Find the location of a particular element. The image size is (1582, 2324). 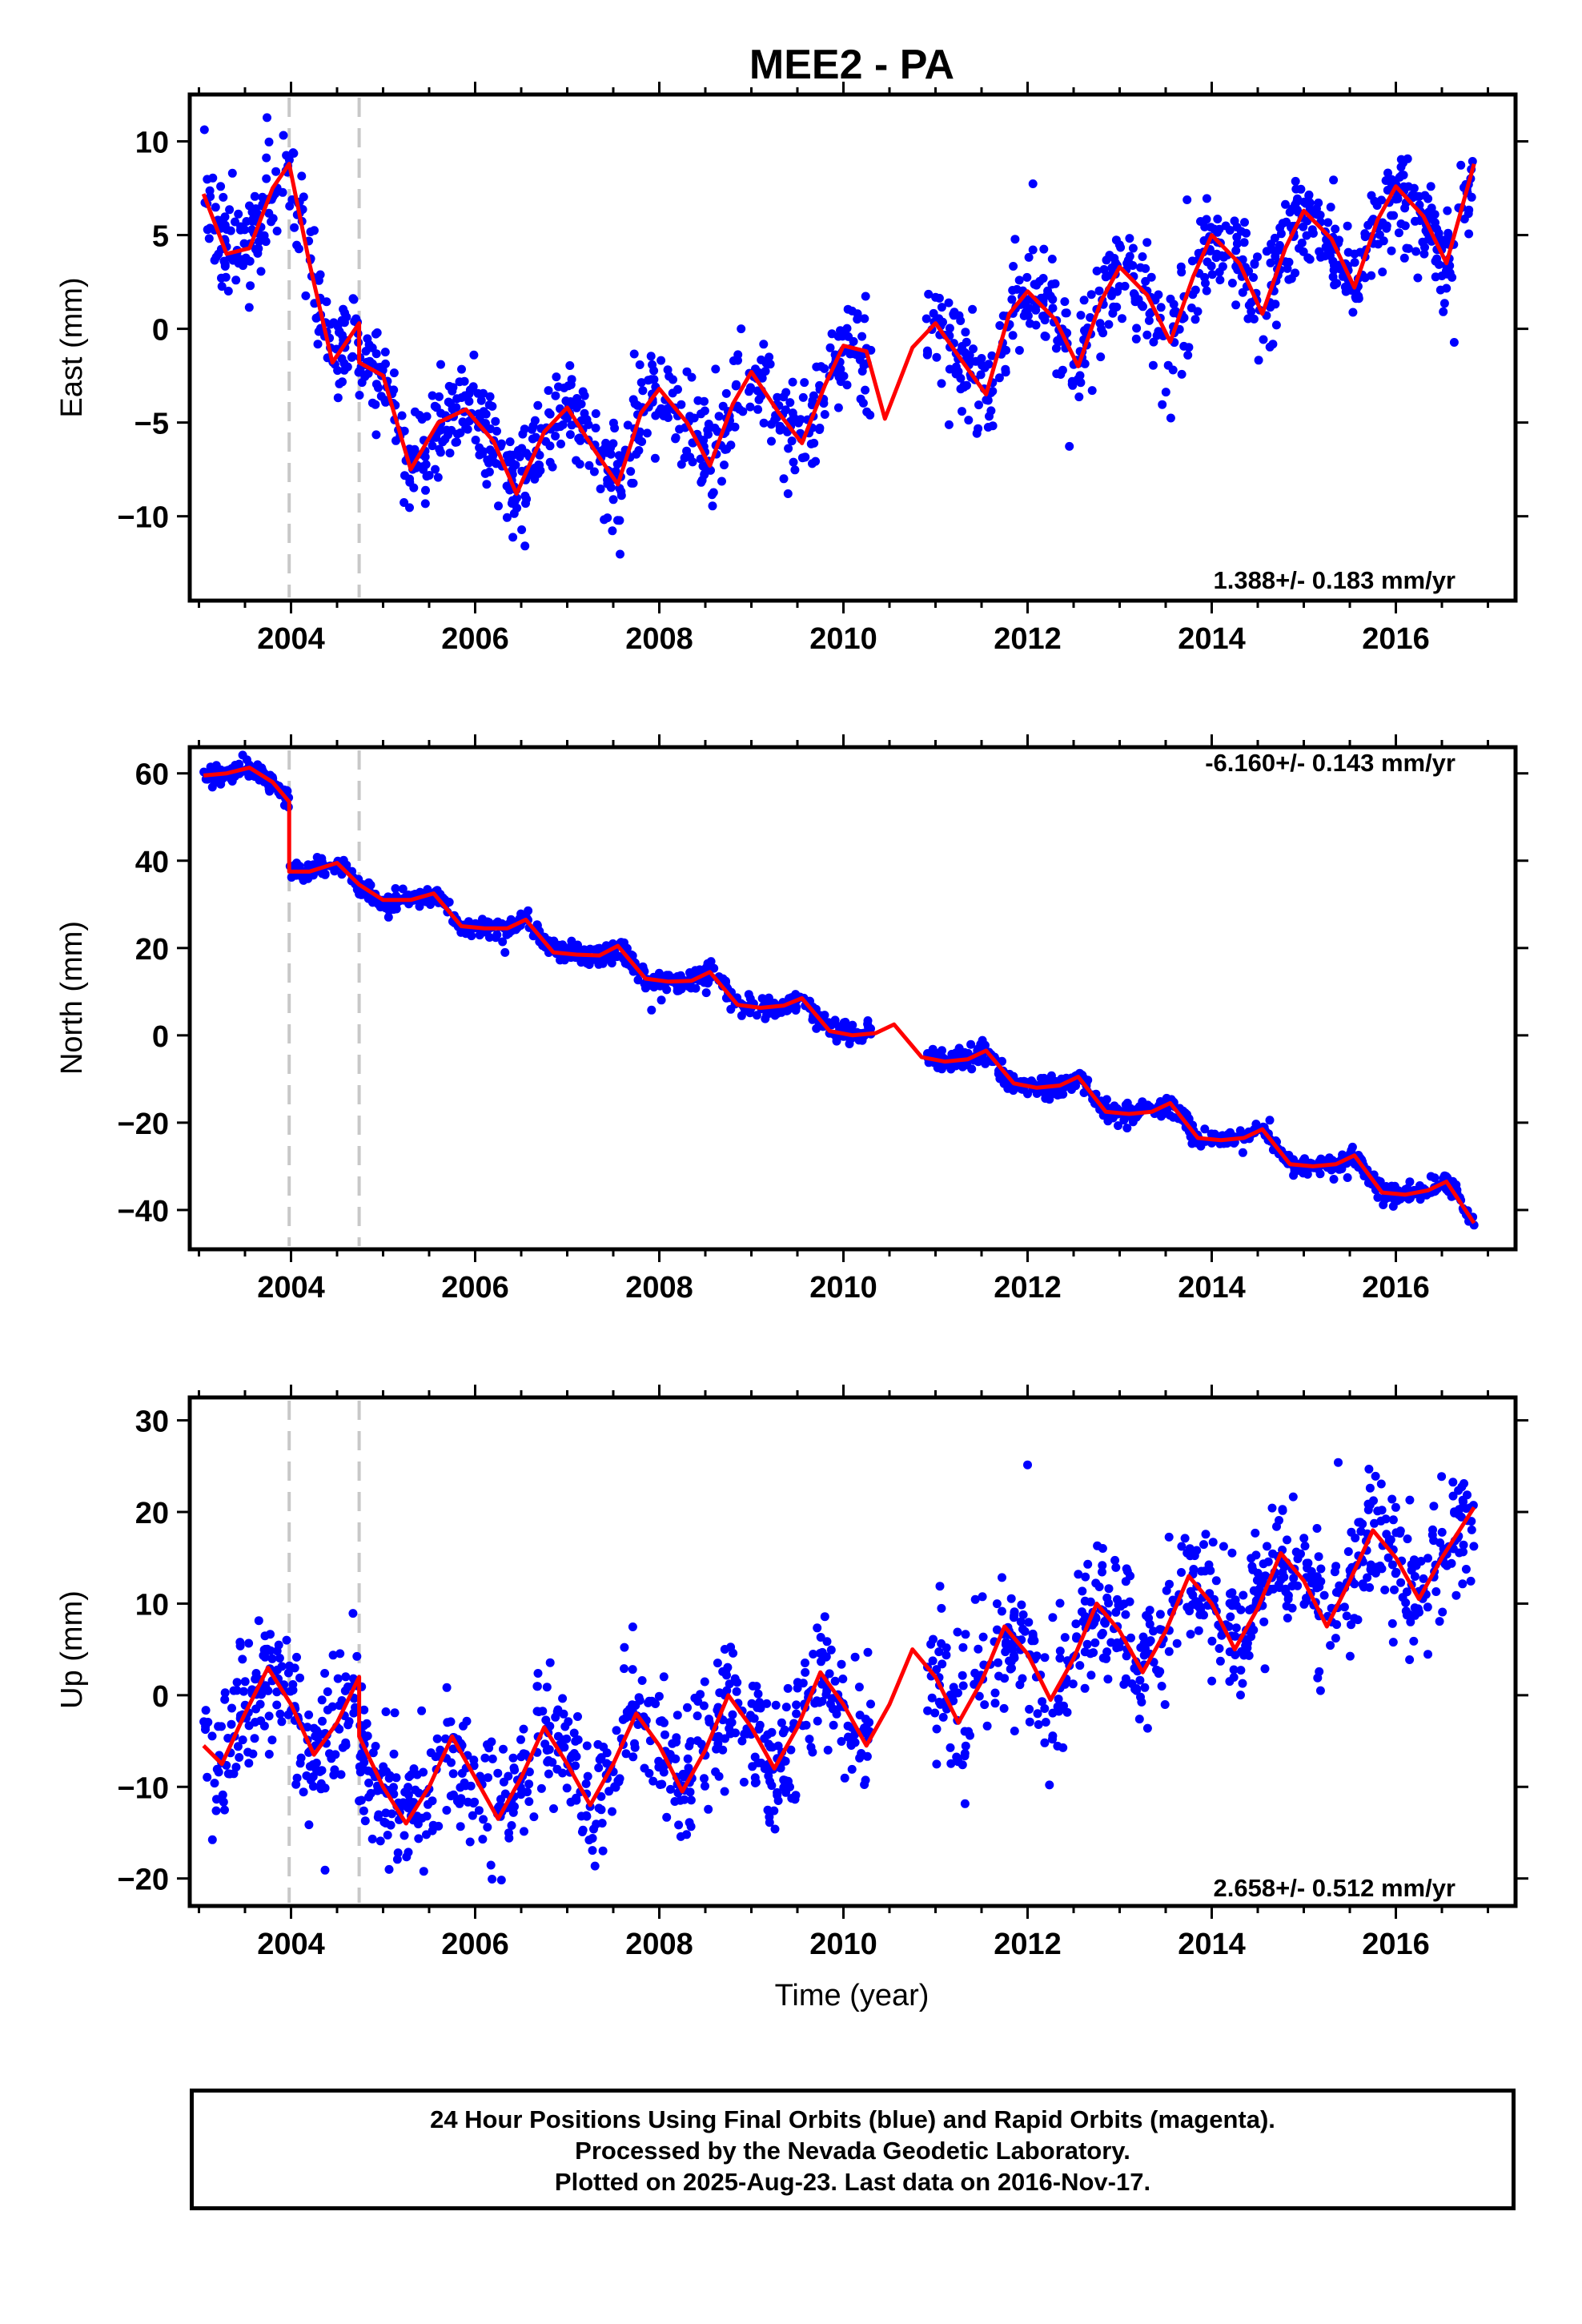

north-ytick-label: 60 is located at coordinates (152, 775).